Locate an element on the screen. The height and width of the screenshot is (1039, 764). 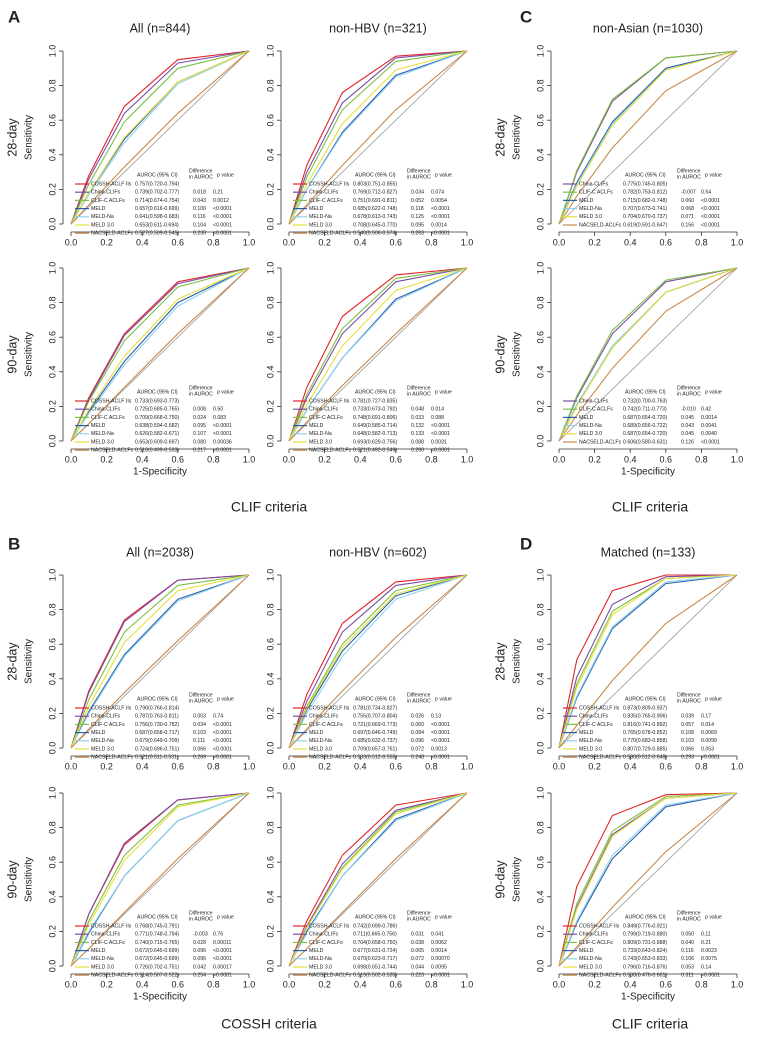
auroc-difference: 0.263 is located at coordinates (417, 234).